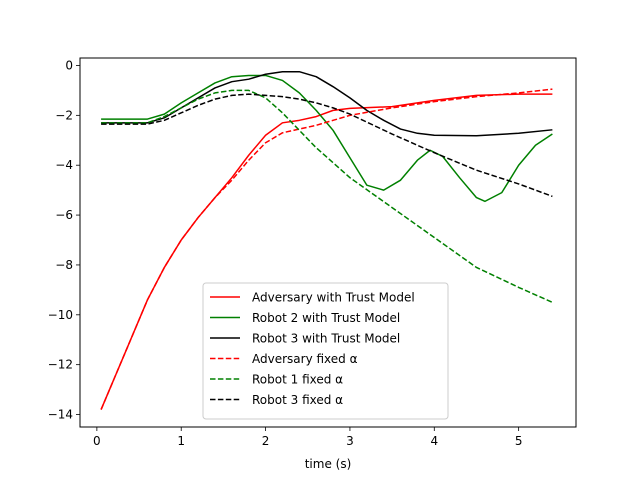 This screenshot has height=480, width=640. What do you see at coordinates (326, 318) in the screenshot?
I see `legend-label-robot-2-with-trust-model: Robot 2 with Trust Model` at bounding box center [326, 318].